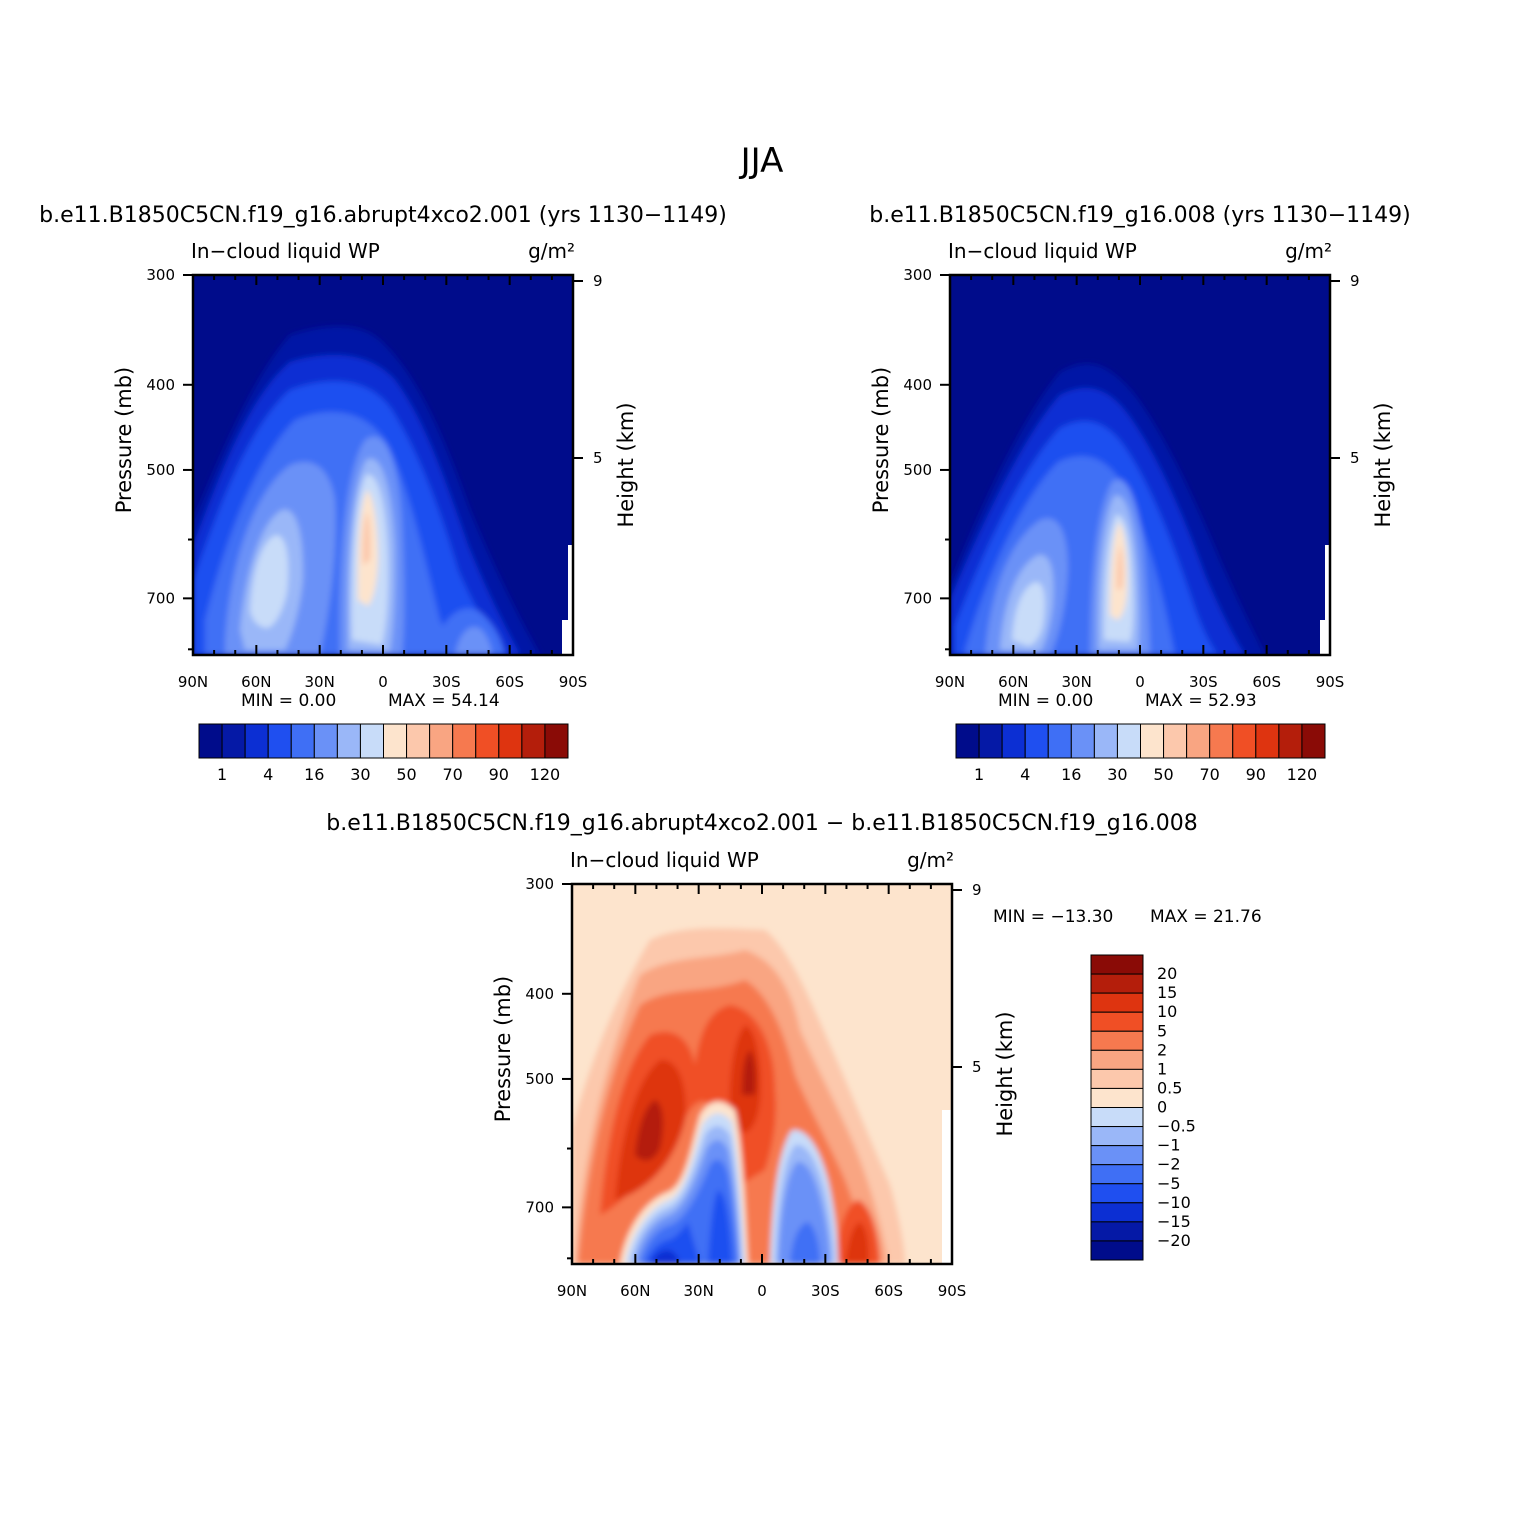 The height and width of the screenshot is (1524, 1524). What do you see at coordinates (503, 1049) in the screenshot?
I see `panel-diff-y-axis-title: Pressure (mb)` at bounding box center [503, 1049].